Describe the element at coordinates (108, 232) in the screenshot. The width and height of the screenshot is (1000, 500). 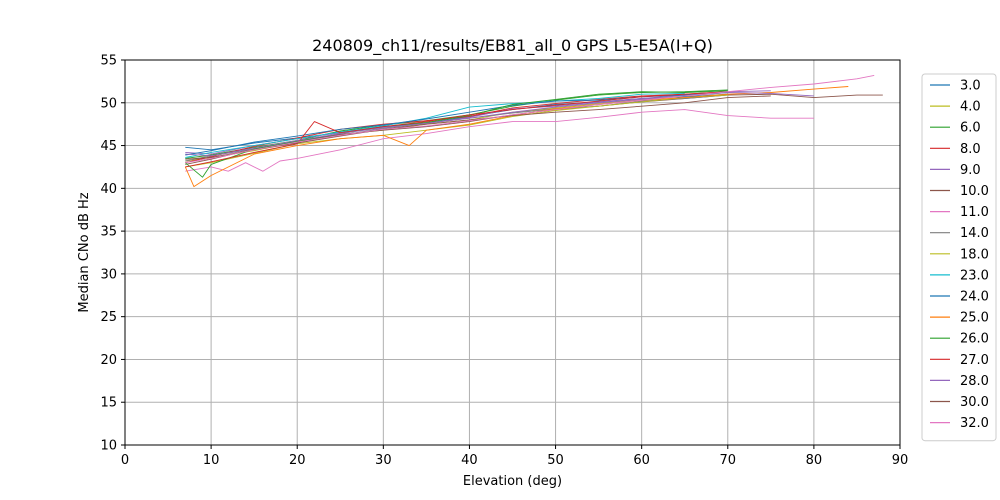
I see `y-tick-label: 35` at that location.